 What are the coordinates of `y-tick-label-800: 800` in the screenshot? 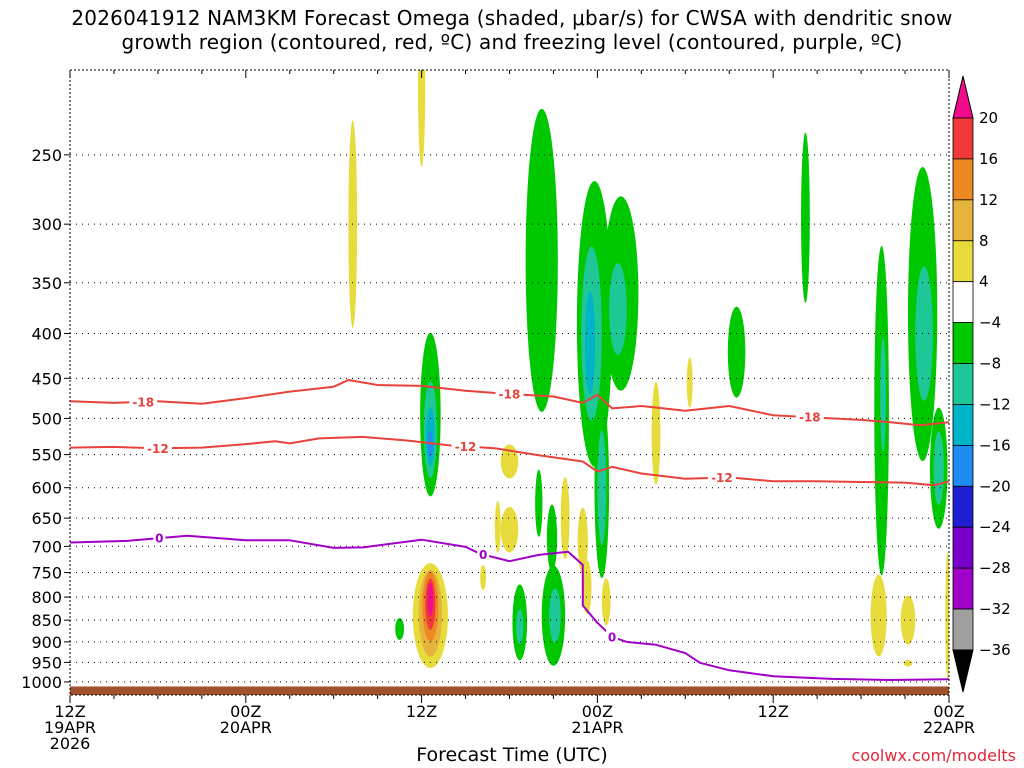 It's located at (46, 597).